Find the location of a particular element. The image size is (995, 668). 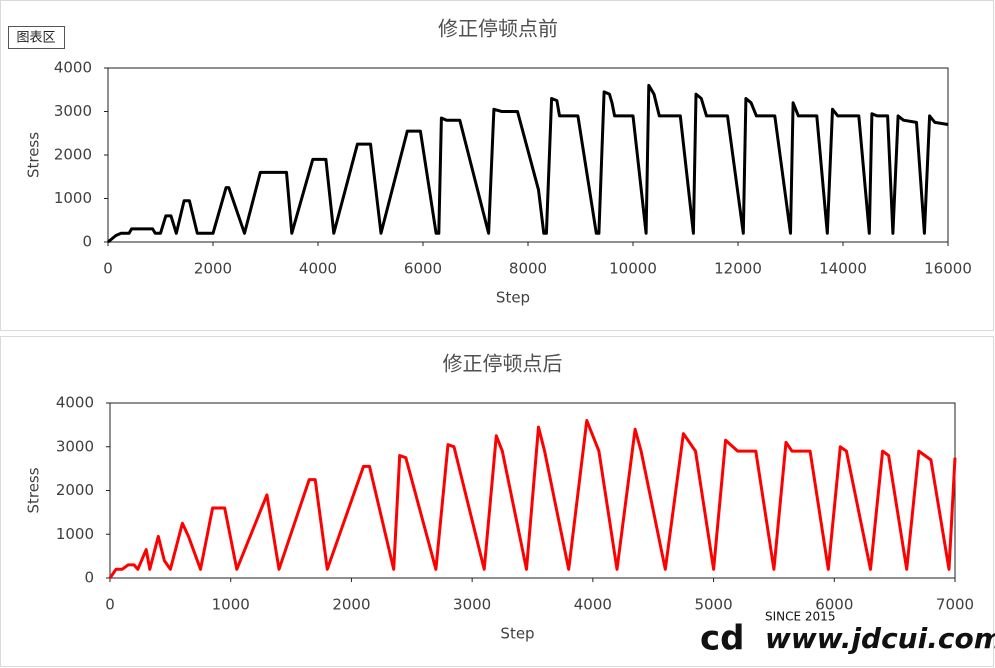

x-tick-label: 16000 is located at coordinates (948, 269).